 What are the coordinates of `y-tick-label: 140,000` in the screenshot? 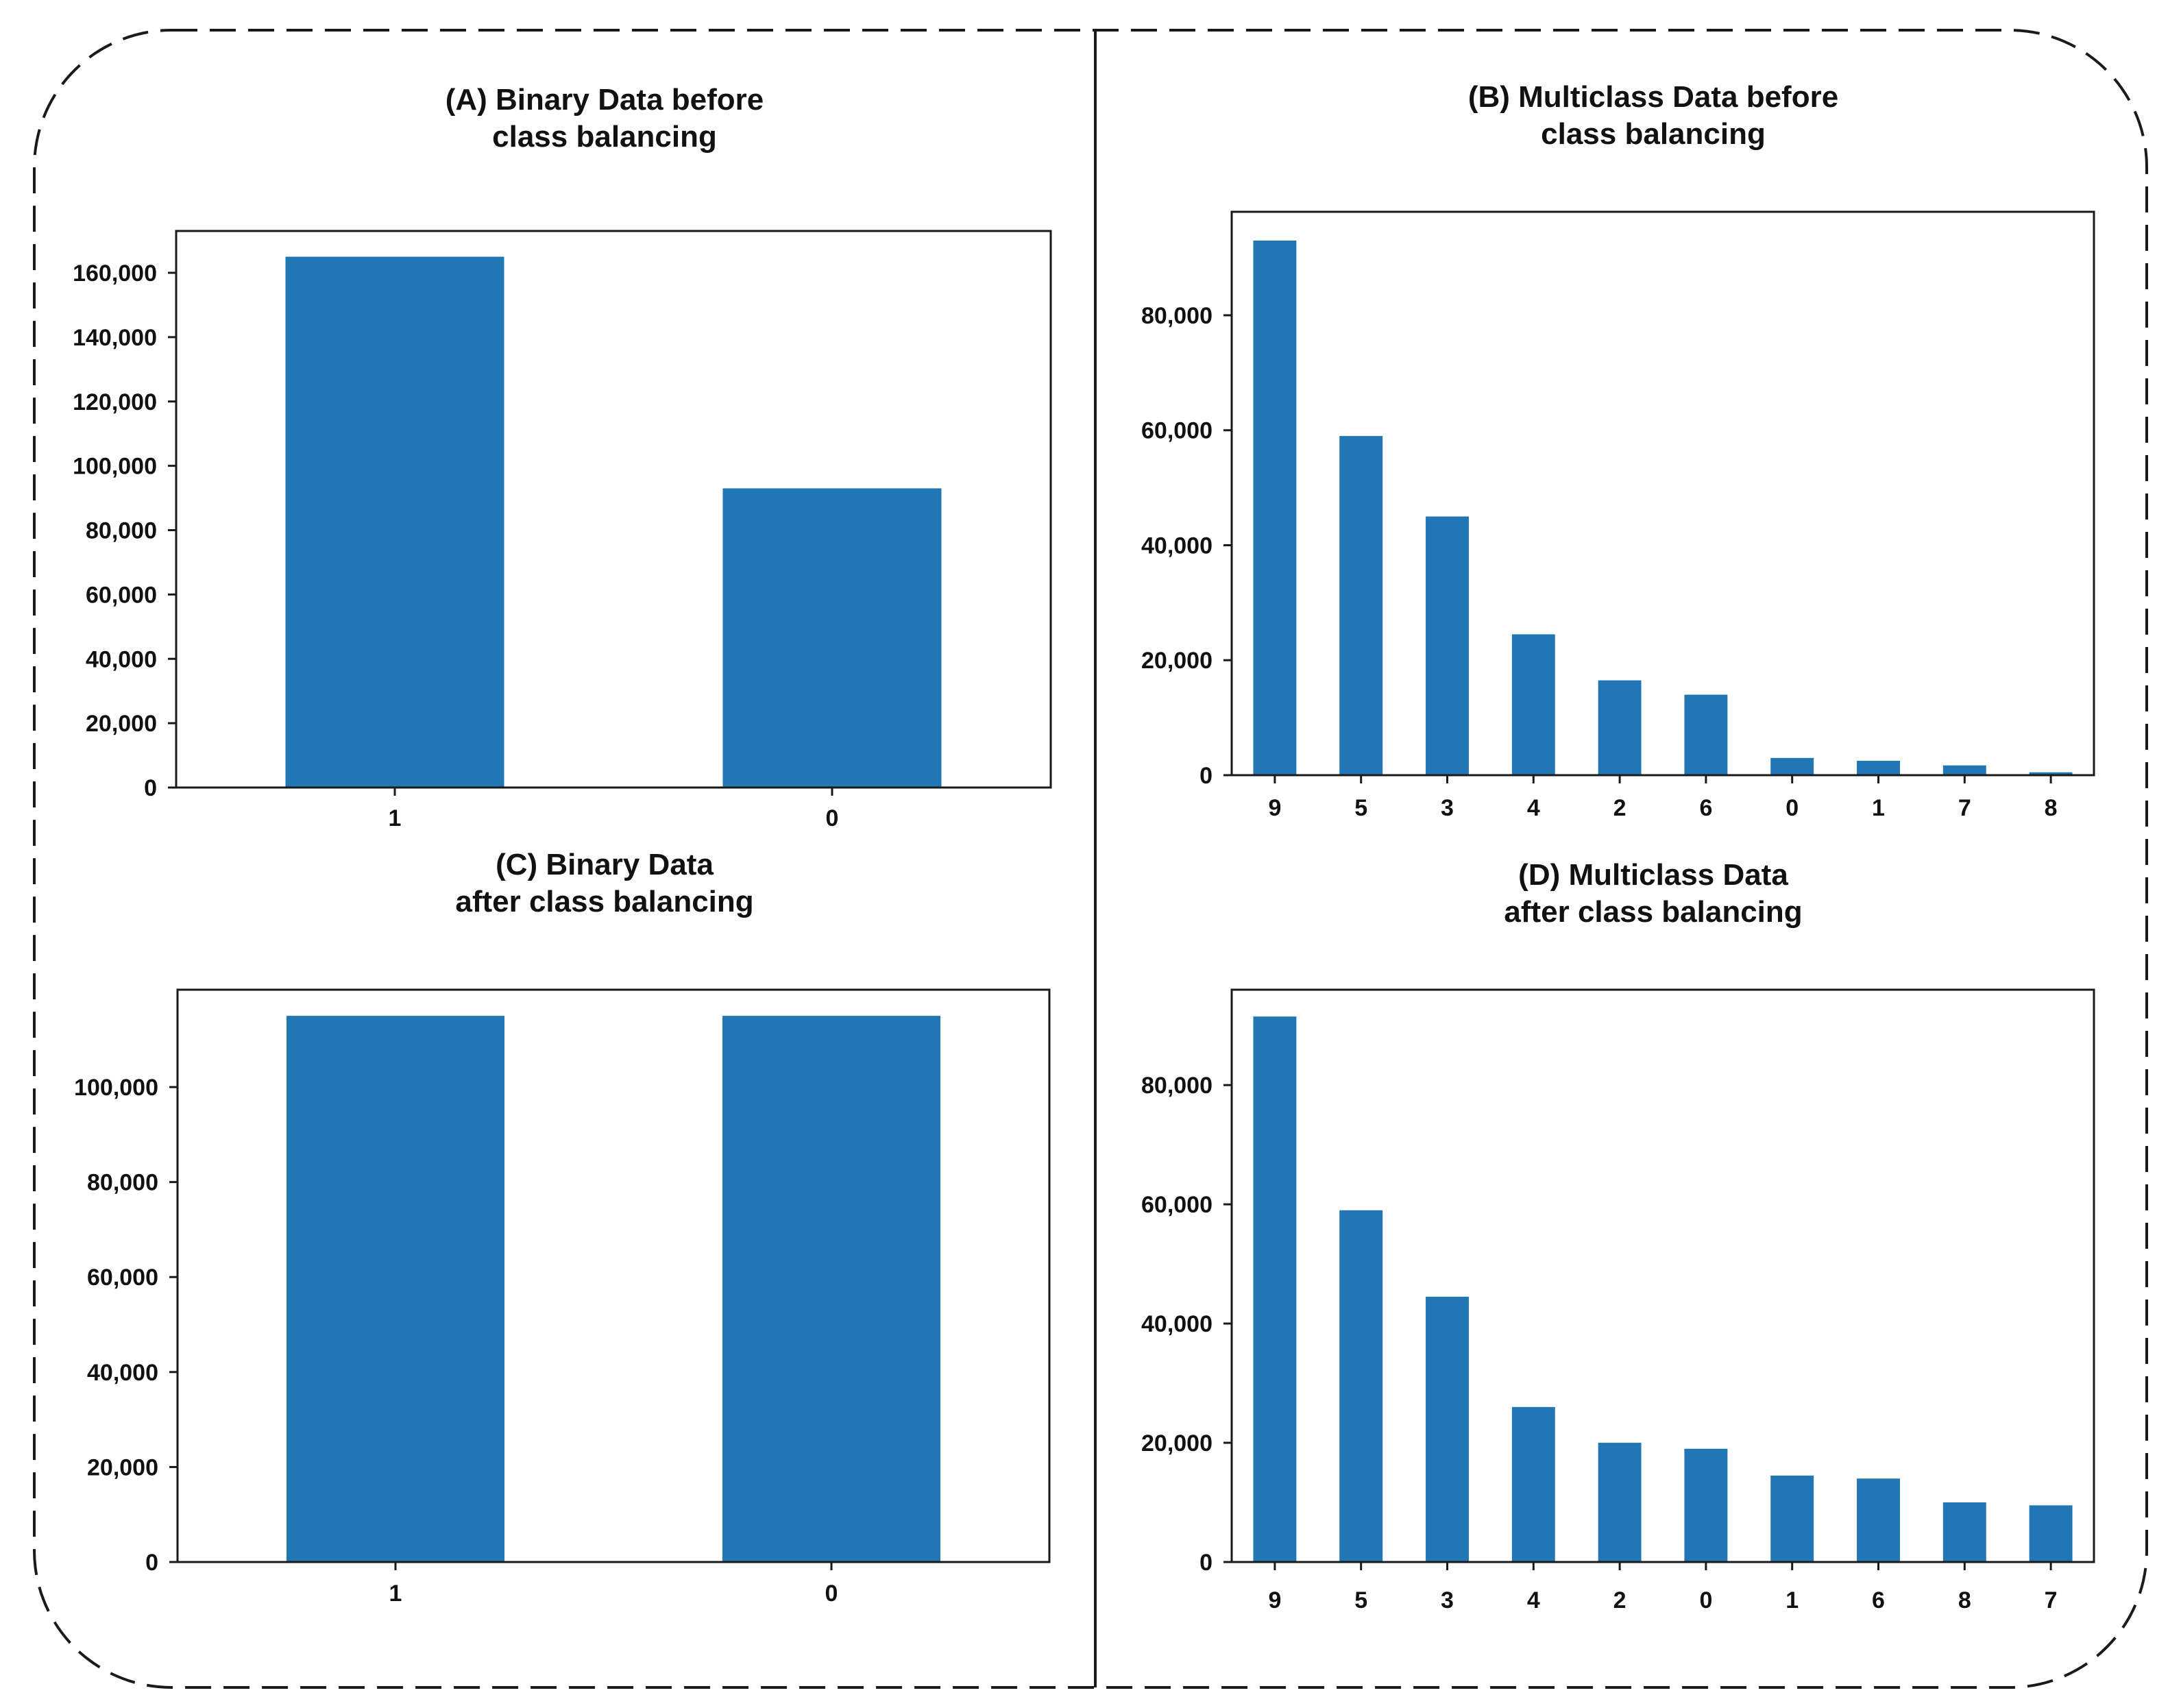 It's located at (115, 338).